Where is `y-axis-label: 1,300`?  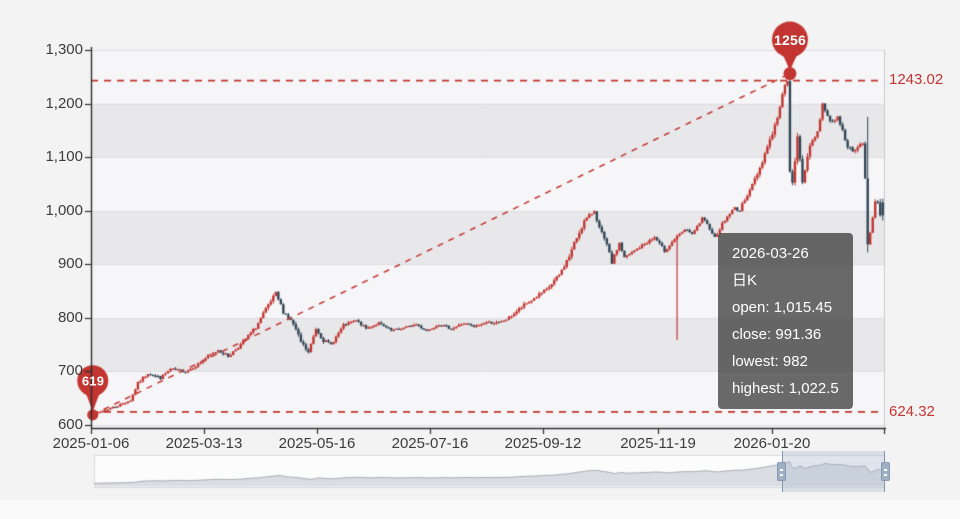 y-axis-label: 1,300 is located at coordinates (64, 49).